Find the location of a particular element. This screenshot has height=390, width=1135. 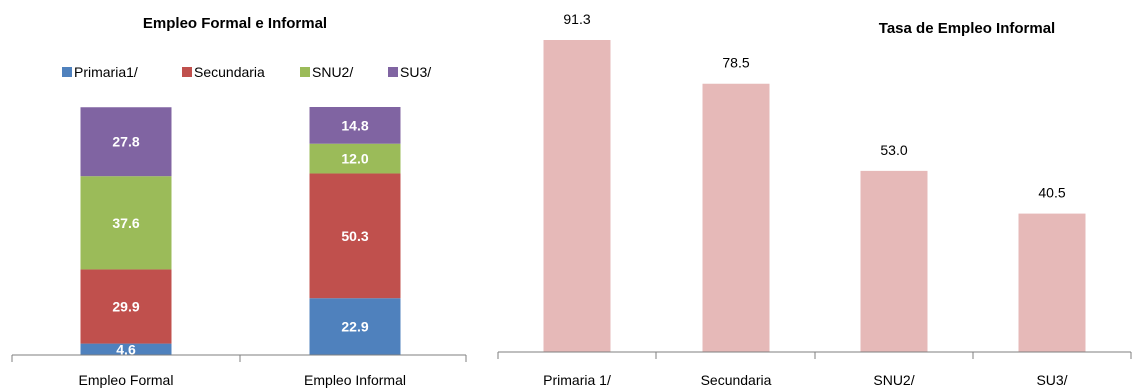

legend-label: Primaria1/ is located at coordinates (106, 72).